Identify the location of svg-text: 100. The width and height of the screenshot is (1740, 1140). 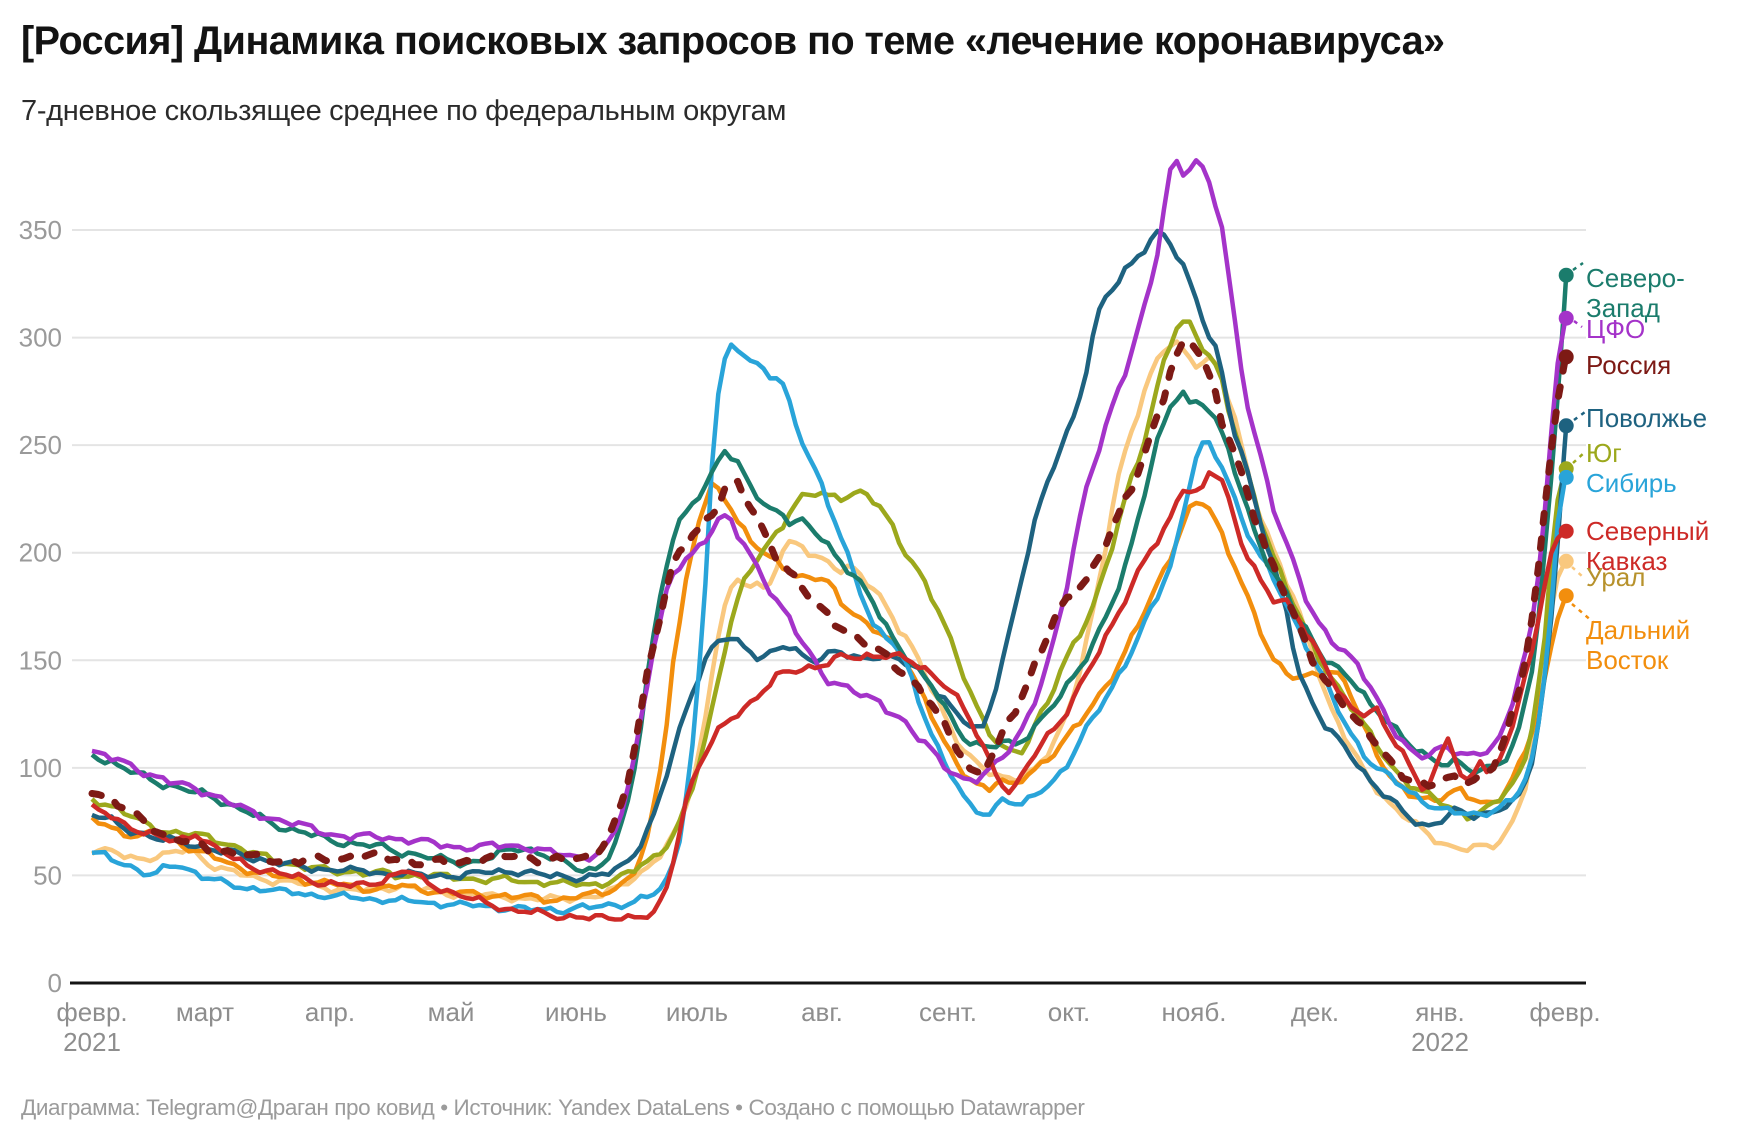
(40, 768).